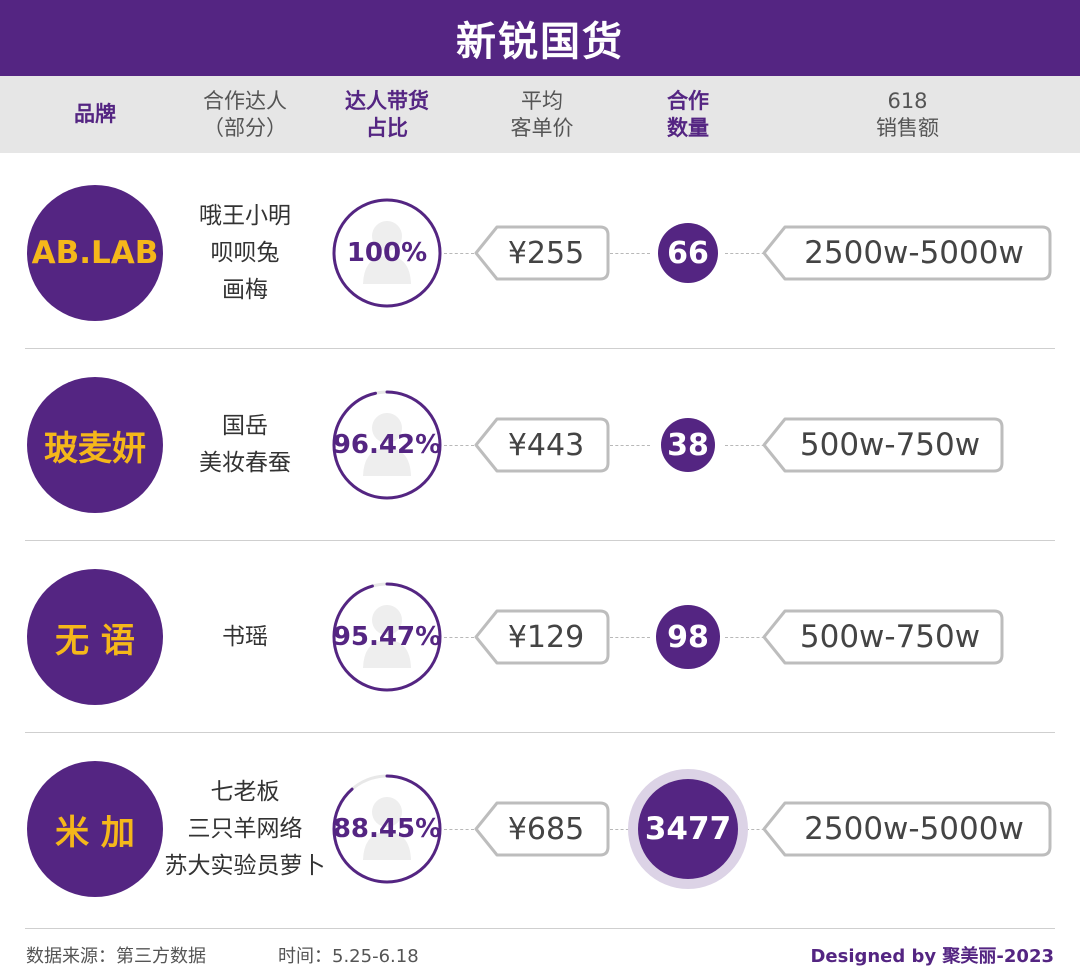  I want to click on avg-price-value: ¥443, so click(546, 445).